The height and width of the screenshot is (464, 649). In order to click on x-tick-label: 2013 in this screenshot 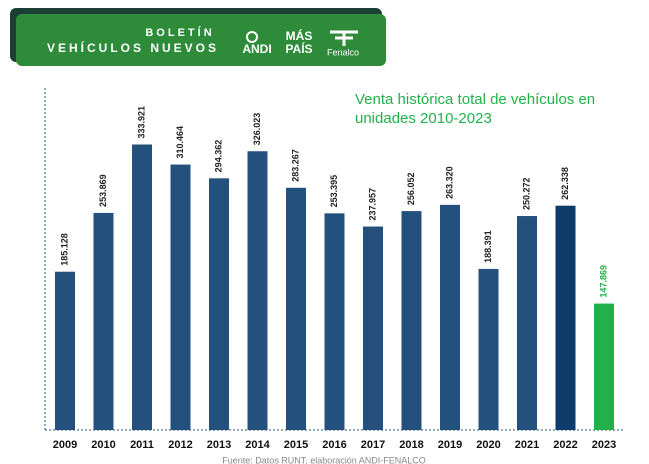, I will do `click(219, 445)`.